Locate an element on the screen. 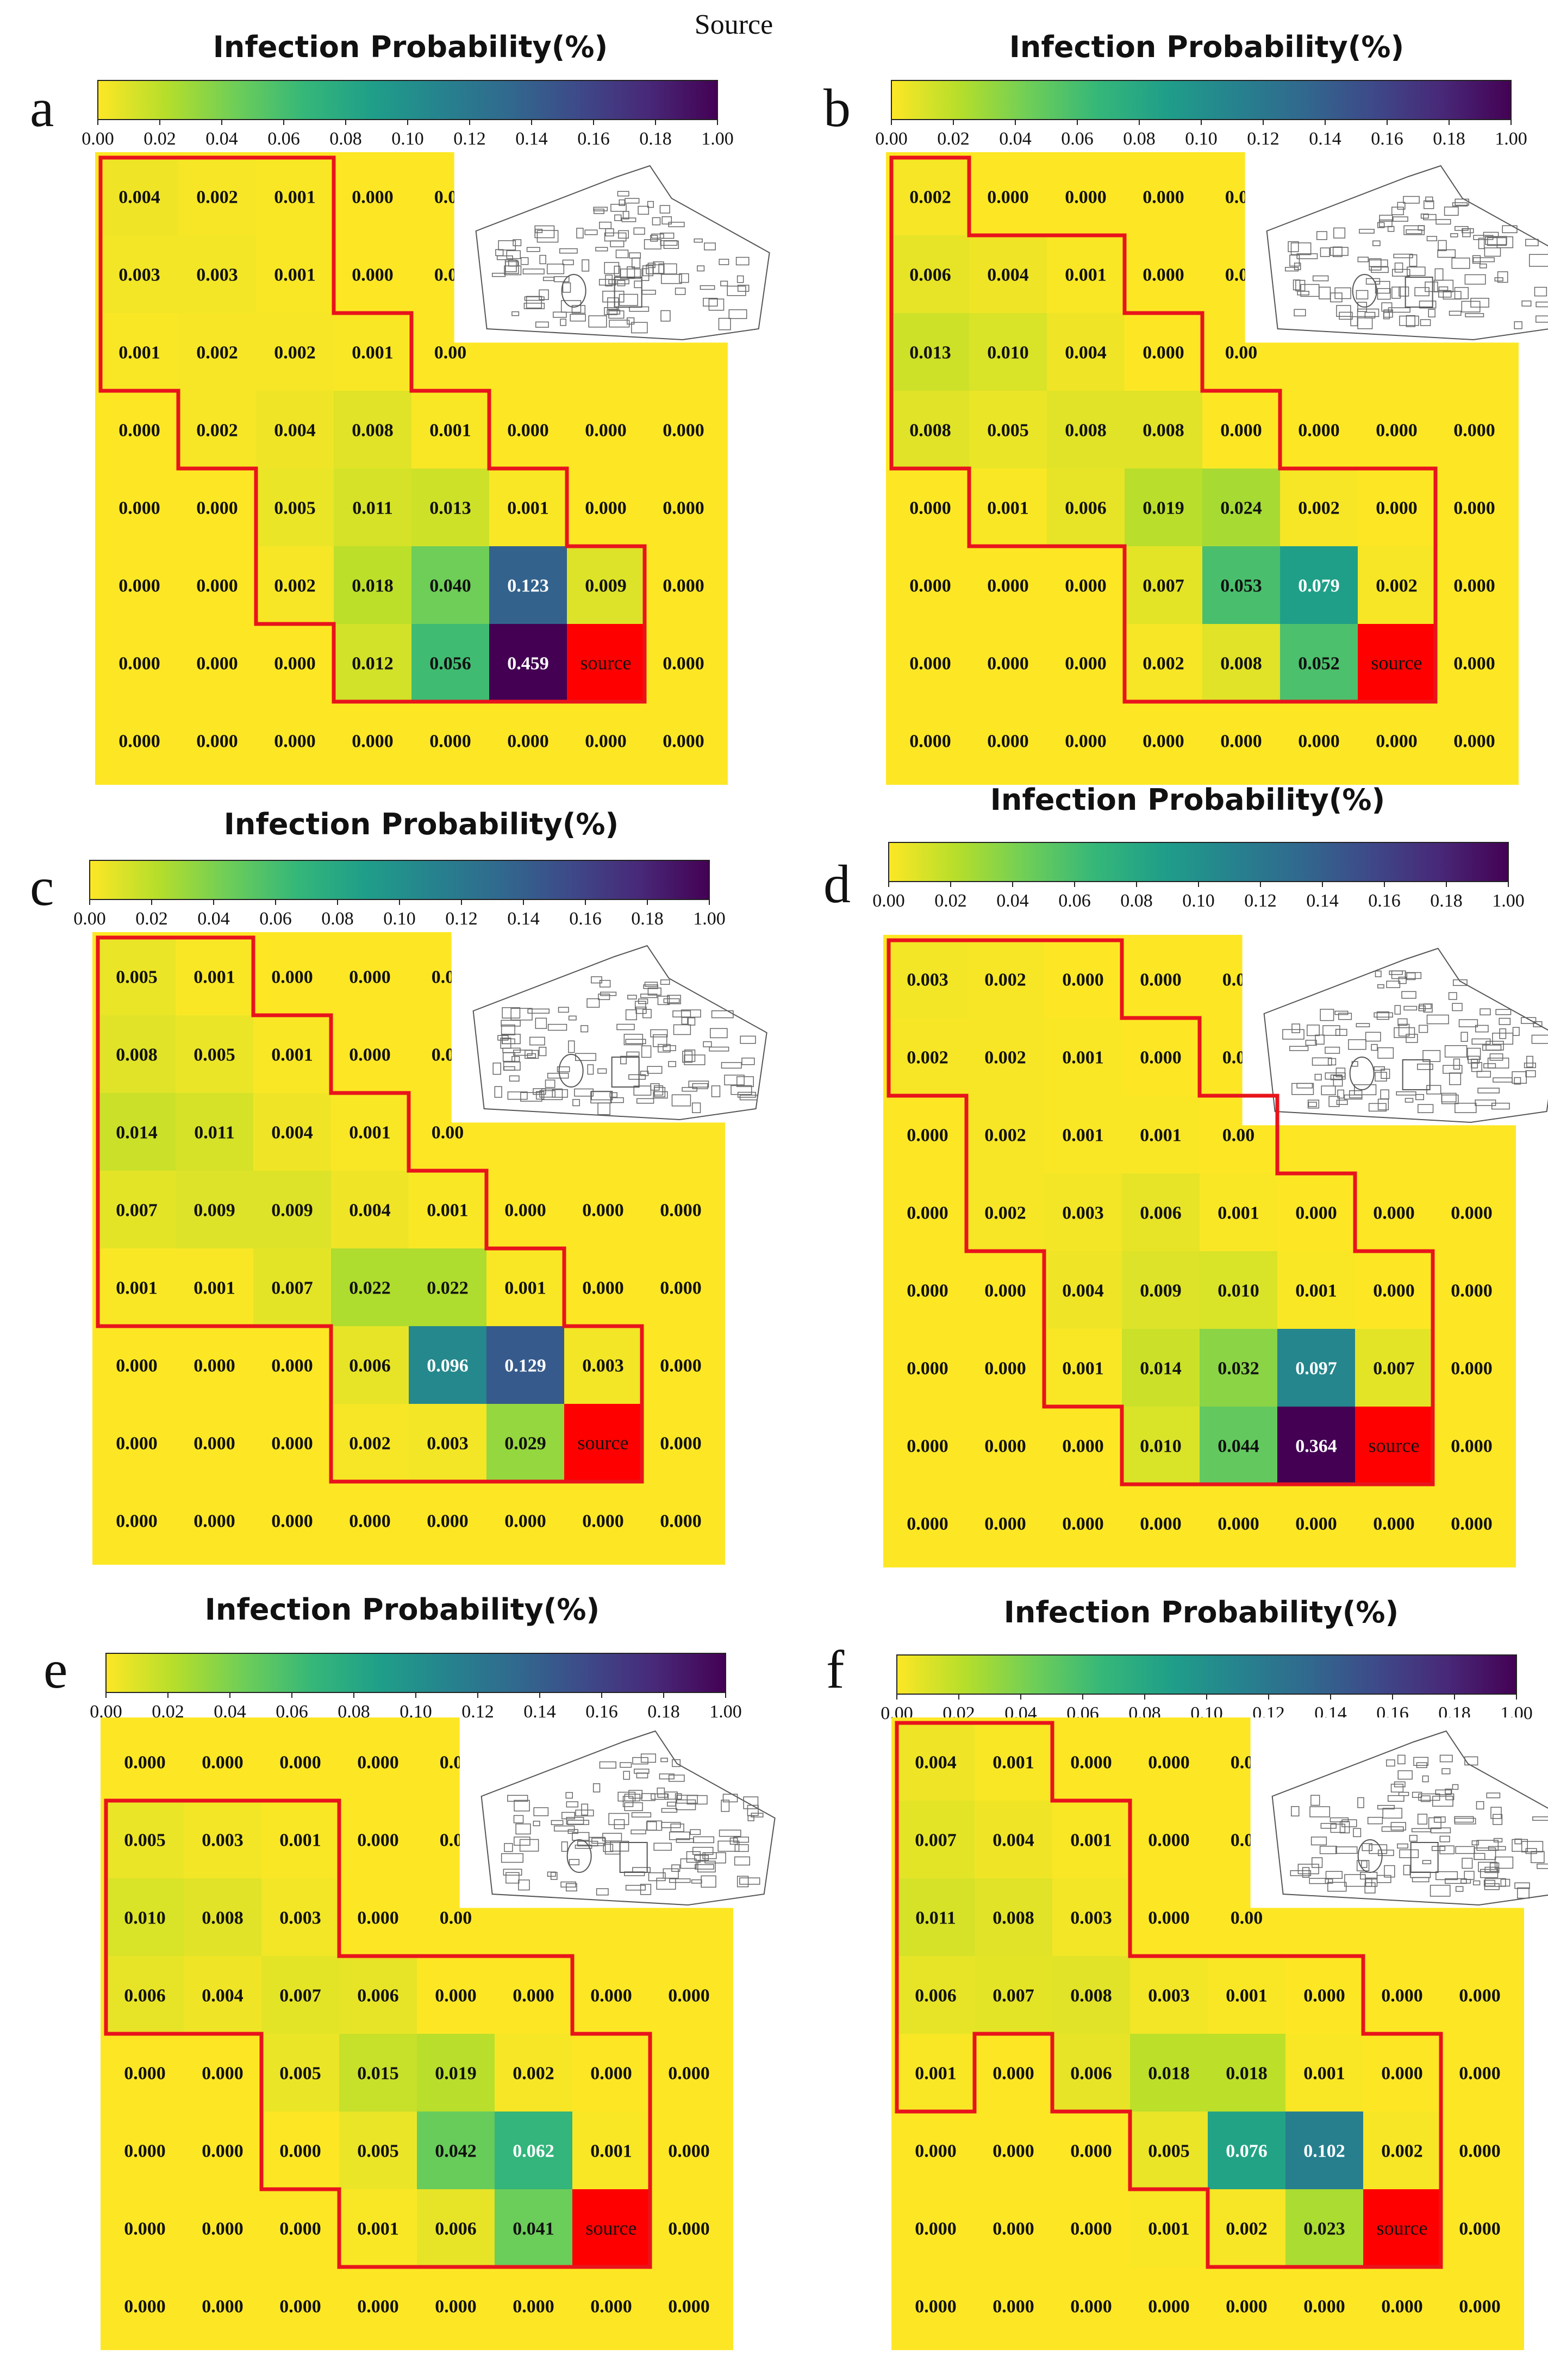 The height and width of the screenshot is (2380, 1548). source-cell is located at coordinates (603, 1443).